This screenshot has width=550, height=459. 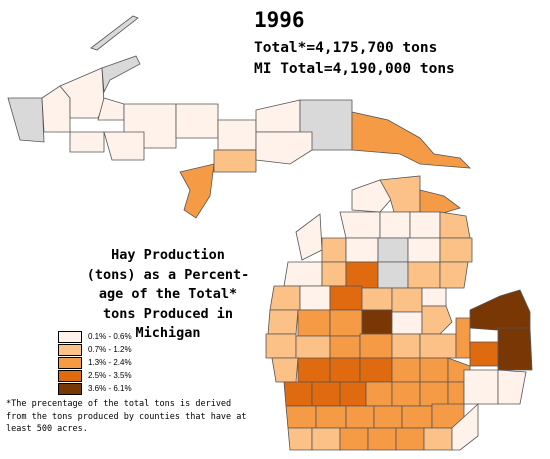 What do you see at coordinates (237, 135) in the screenshot?
I see `county-schoolcraft` at bounding box center [237, 135].